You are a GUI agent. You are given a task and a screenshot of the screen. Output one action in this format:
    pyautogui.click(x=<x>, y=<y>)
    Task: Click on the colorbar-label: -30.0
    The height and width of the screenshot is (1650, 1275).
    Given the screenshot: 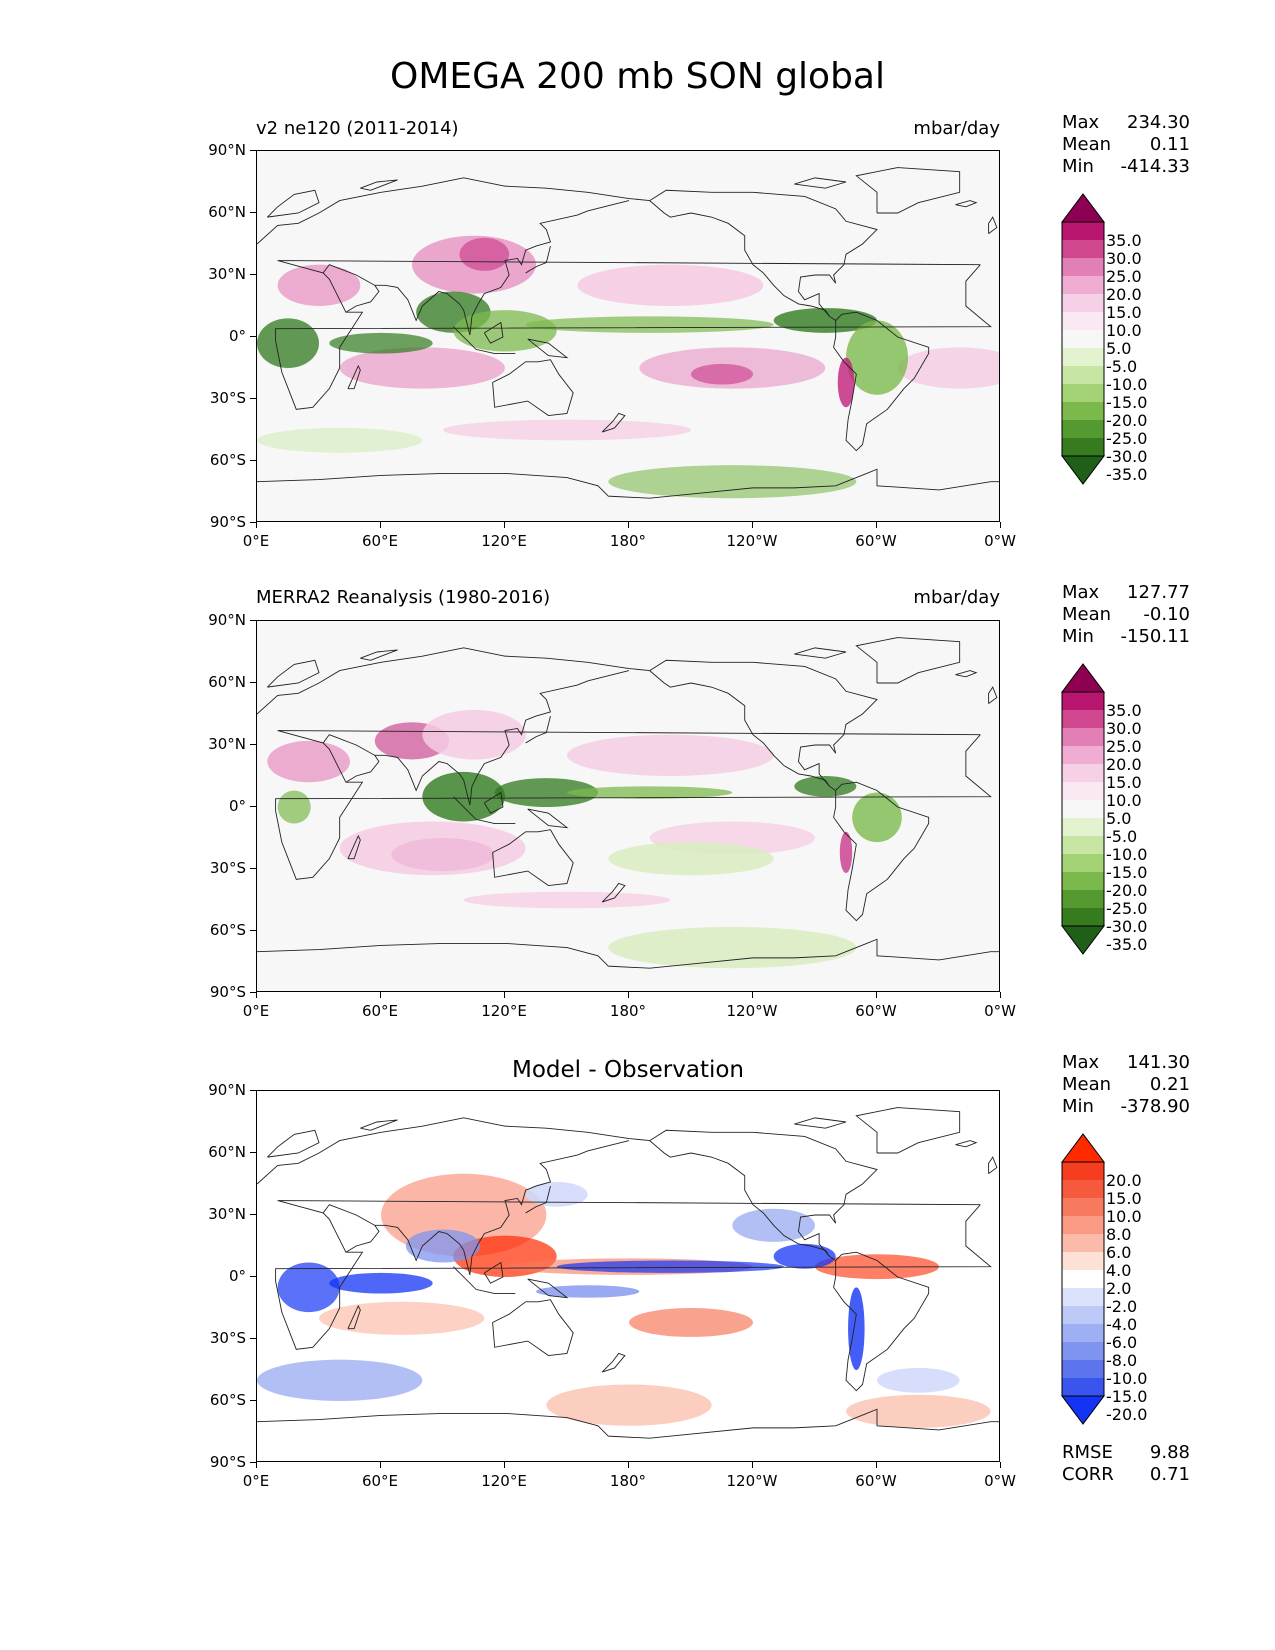 What is the action you would take?
    pyautogui.click(x=1127, y=926)
    